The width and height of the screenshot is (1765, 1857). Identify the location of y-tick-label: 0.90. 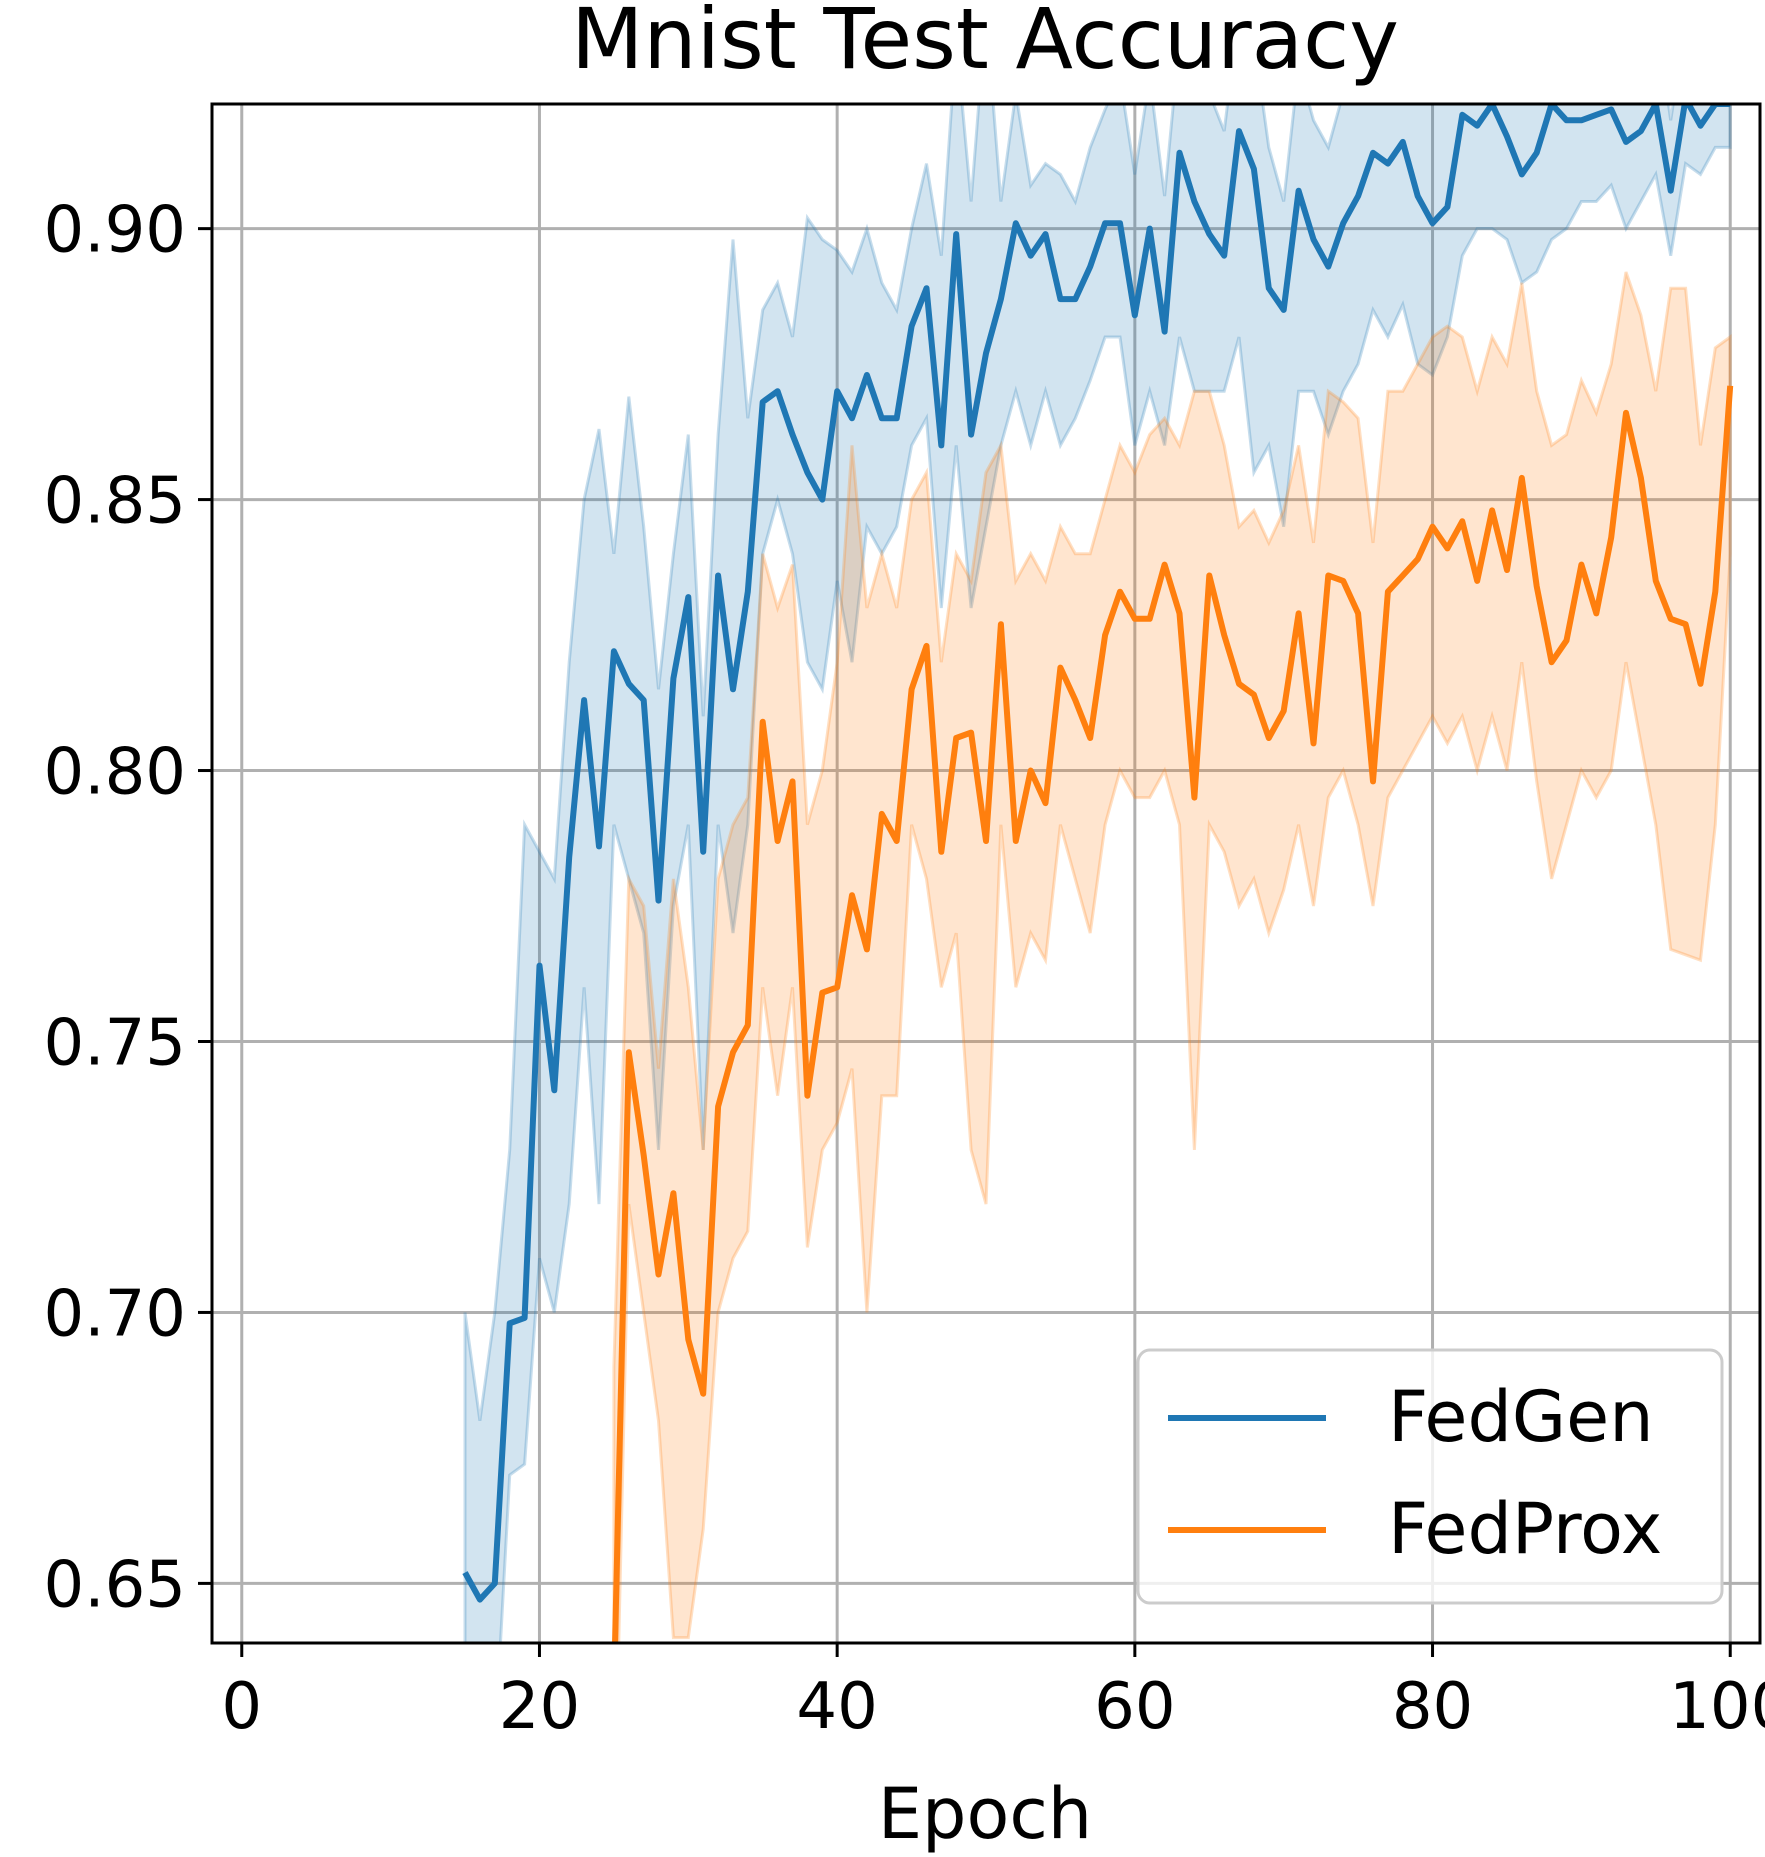
(115, 231).